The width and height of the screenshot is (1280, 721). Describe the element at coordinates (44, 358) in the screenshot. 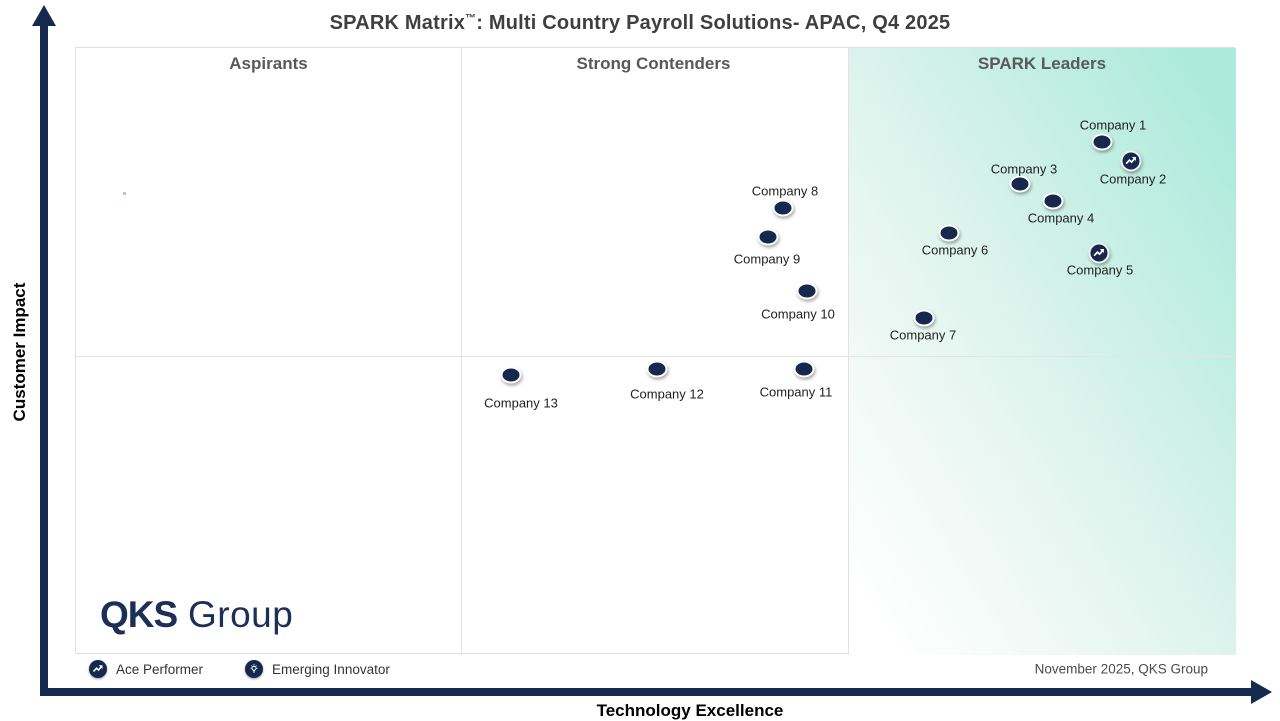

I see `y-axis-line` at that location.